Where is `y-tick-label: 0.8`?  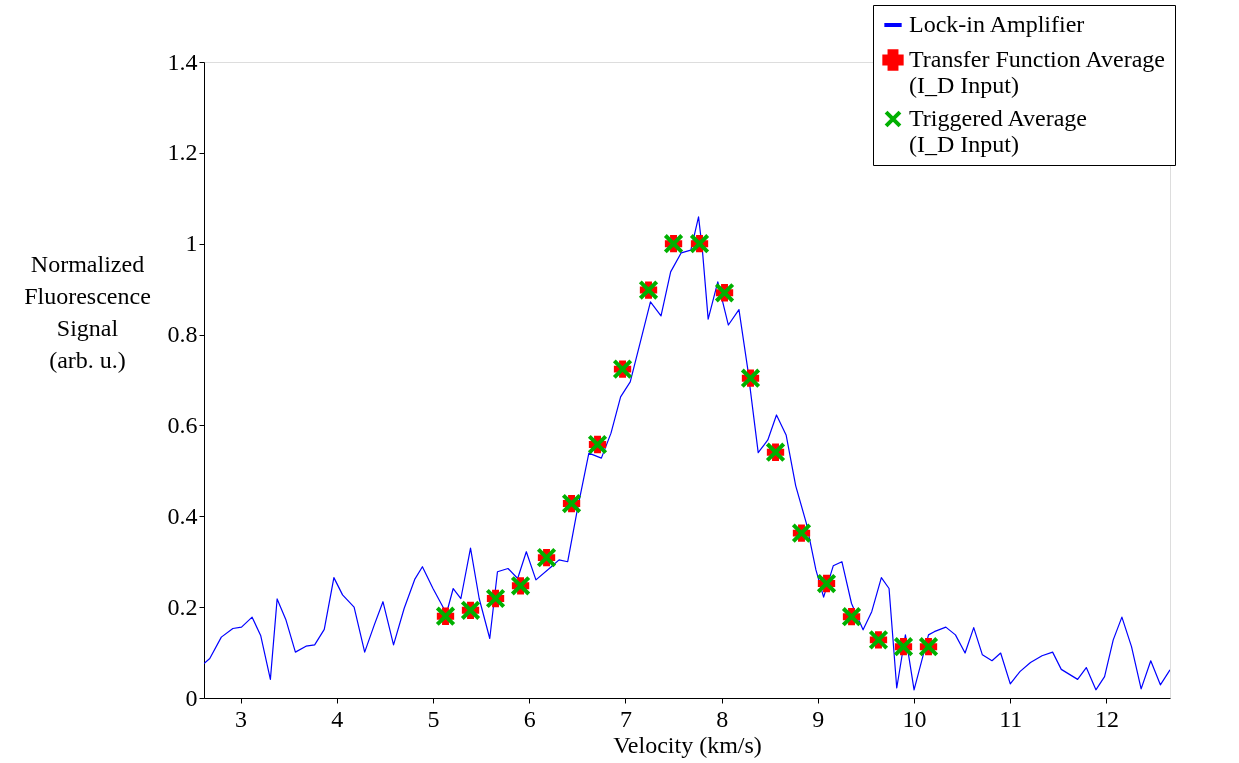
y-tick-label: 0.8 is located at coordinates (182, 334).